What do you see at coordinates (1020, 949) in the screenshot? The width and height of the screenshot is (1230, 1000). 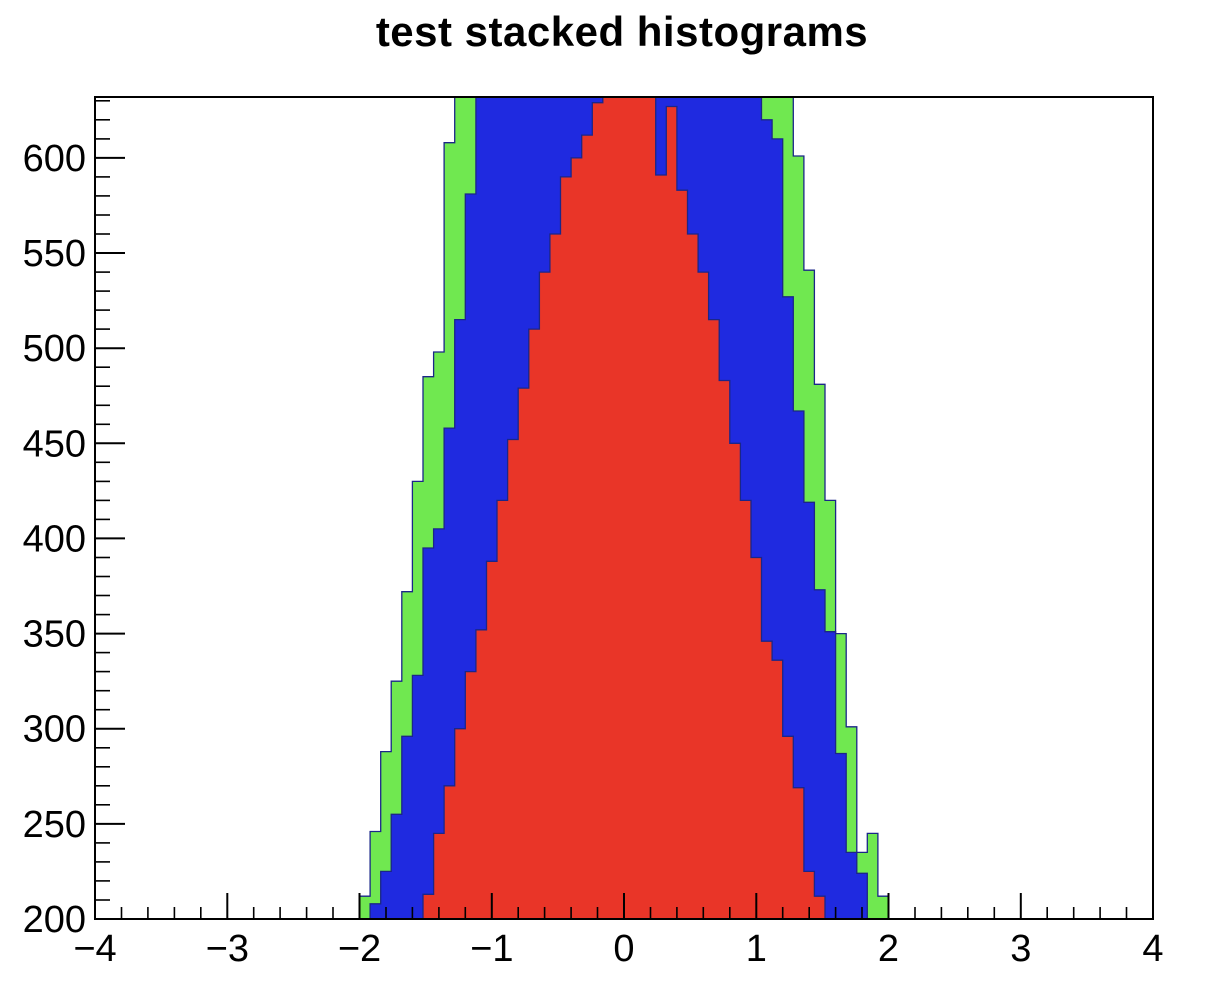 I see `x-tick-label: 3` at bounding box center [1020, 949].